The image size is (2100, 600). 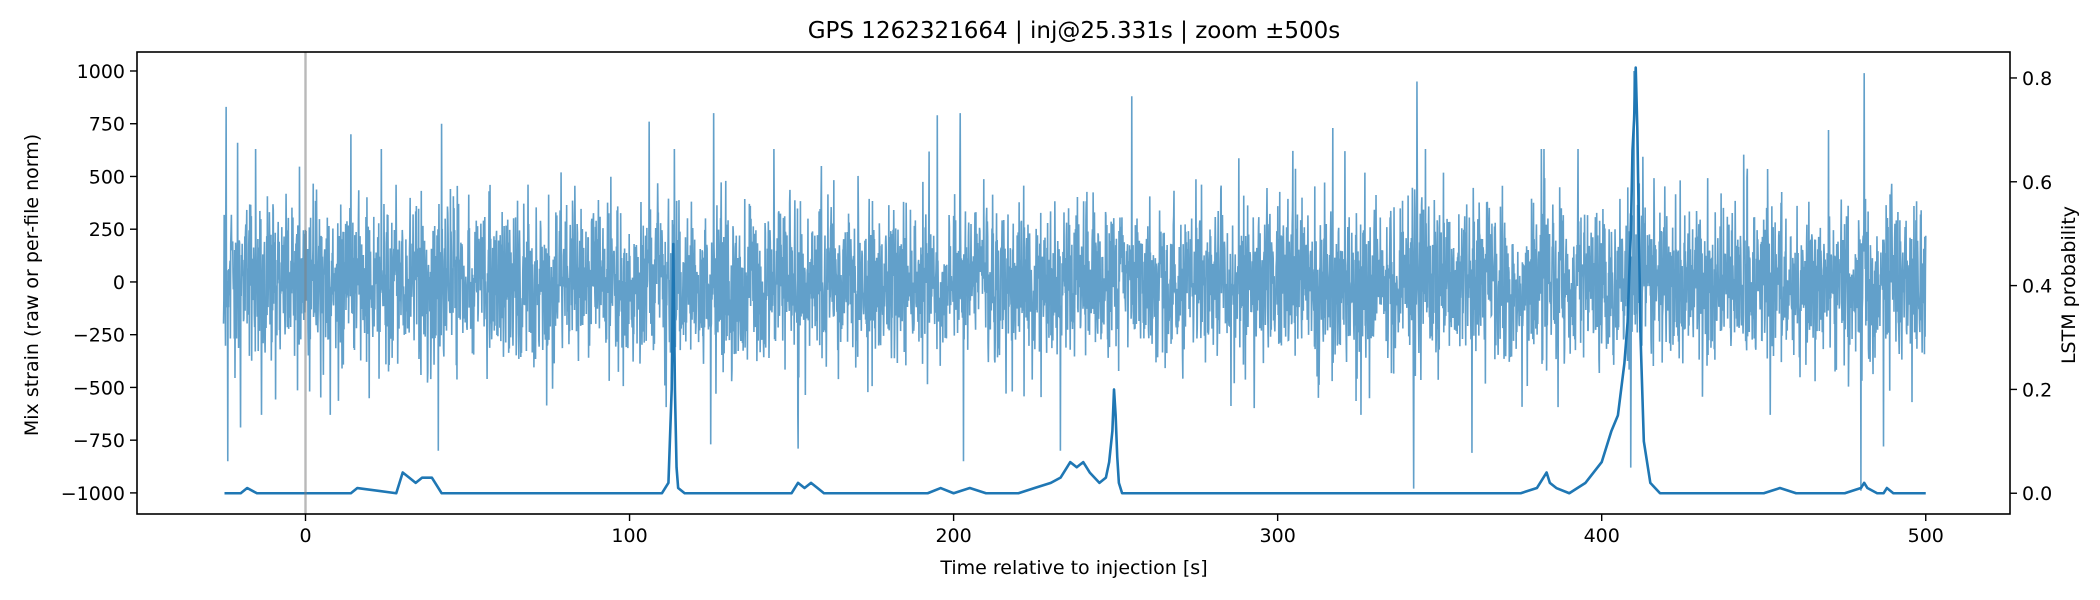 What do you see at coordinates (32, 285) in the screenshot?
I see `y-left-axis-label: Mix strain (raw or per-file norm)` at bounding box center [32, 285].